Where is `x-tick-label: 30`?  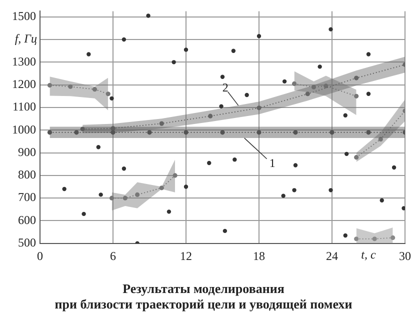
x-tick-label: 30 is located at coordinates (405, 255).